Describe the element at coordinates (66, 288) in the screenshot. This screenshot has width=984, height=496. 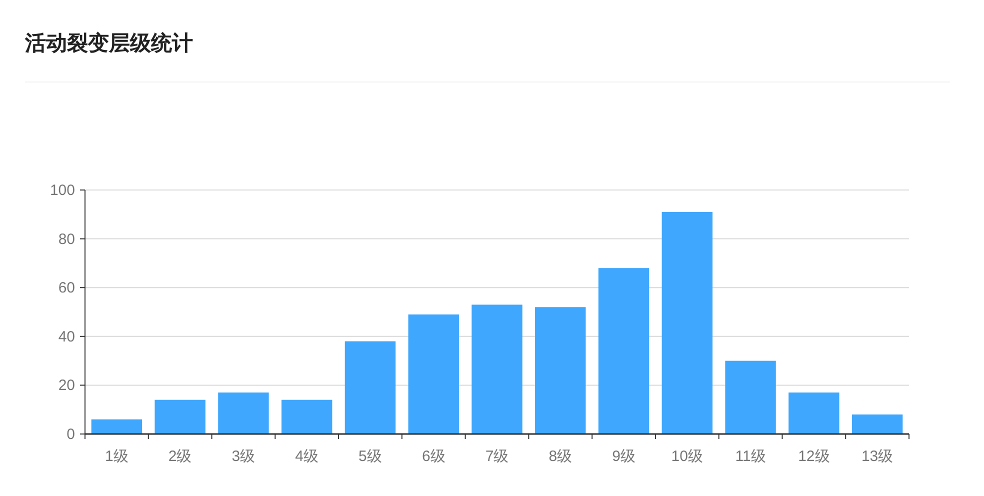
I see `y-tick-label: 60` at that location.